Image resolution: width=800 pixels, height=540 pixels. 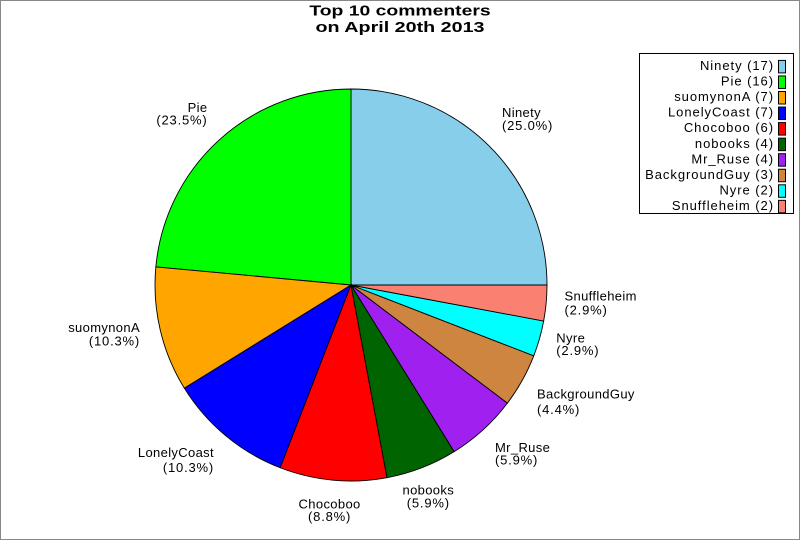 What do you see at coordinates (732, 158) in the screenshot?
I see `svg-text: Mr_Ruse (4)` at bounding box center [732, 158].